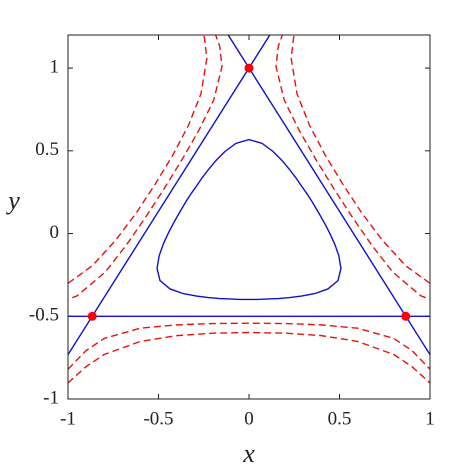 The height and width of the screenshot is (474, 474). Describe the element at coordinates (340, 418) in the screenshot. I see `x-tick-label: 0.5` at that location.